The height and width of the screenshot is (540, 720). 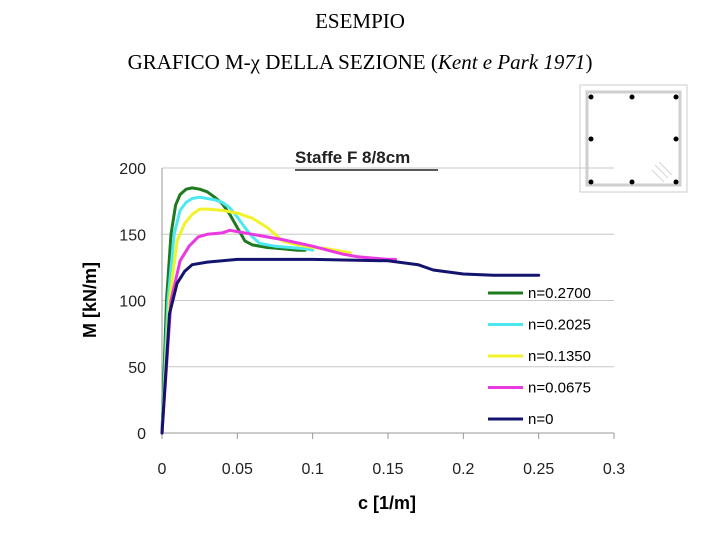 What do you see at coordinates (137, 368) in the screenshot?
I see `y-tick-label: 50` at bounding box center [137, 368].